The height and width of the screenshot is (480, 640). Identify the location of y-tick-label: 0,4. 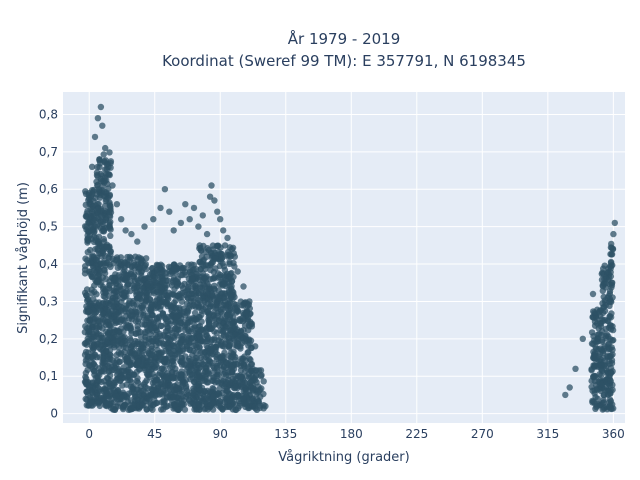
(48, 264).